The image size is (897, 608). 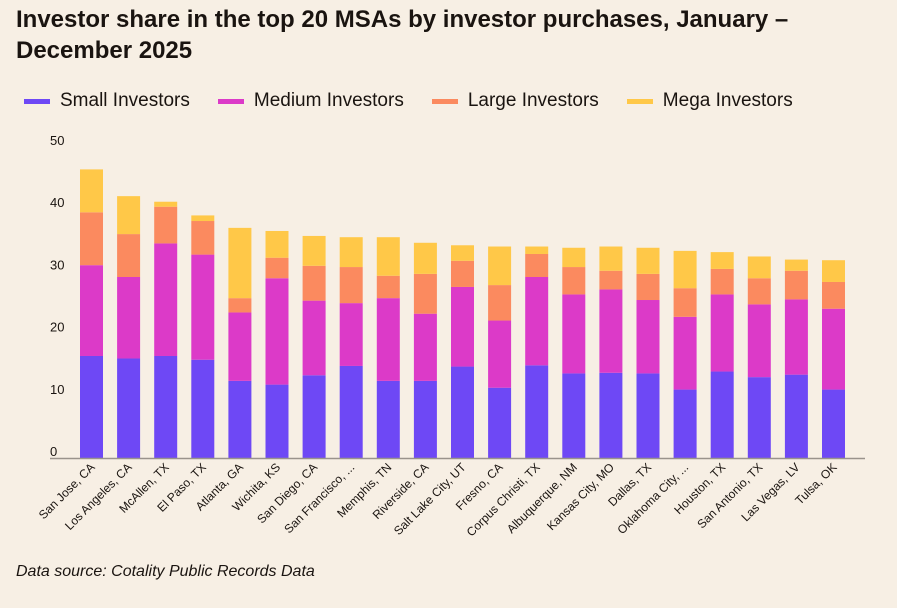 I want to click on legend-label-mega: Mega Investors, so click(x=727, y=100).